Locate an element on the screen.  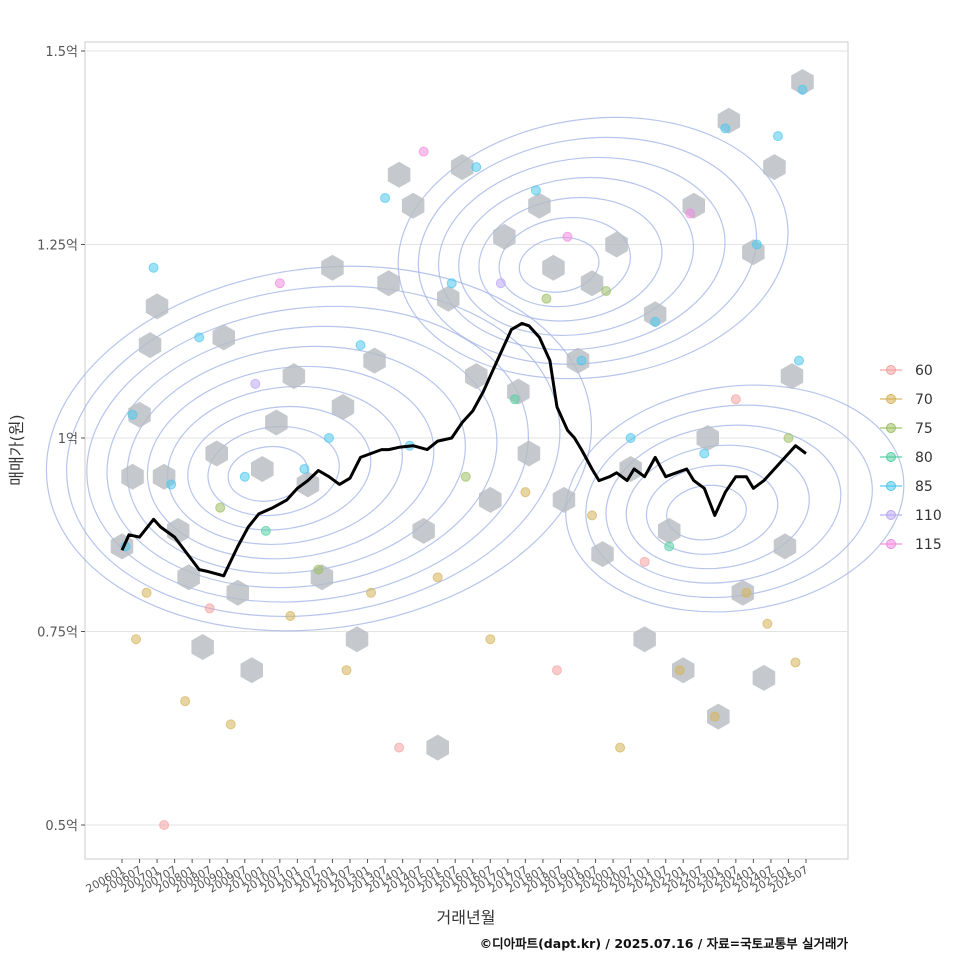
y-axis: 0.5억 0.75억 1억 1.25억 1.5억 is located at coordinates (61, 439).